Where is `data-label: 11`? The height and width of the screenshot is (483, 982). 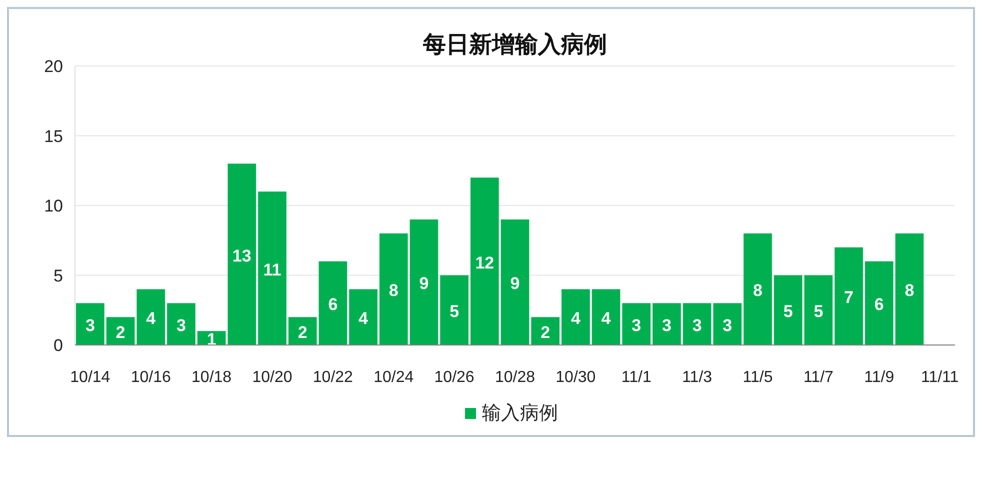
data-label: 11 is located at coordinates (272, 270).